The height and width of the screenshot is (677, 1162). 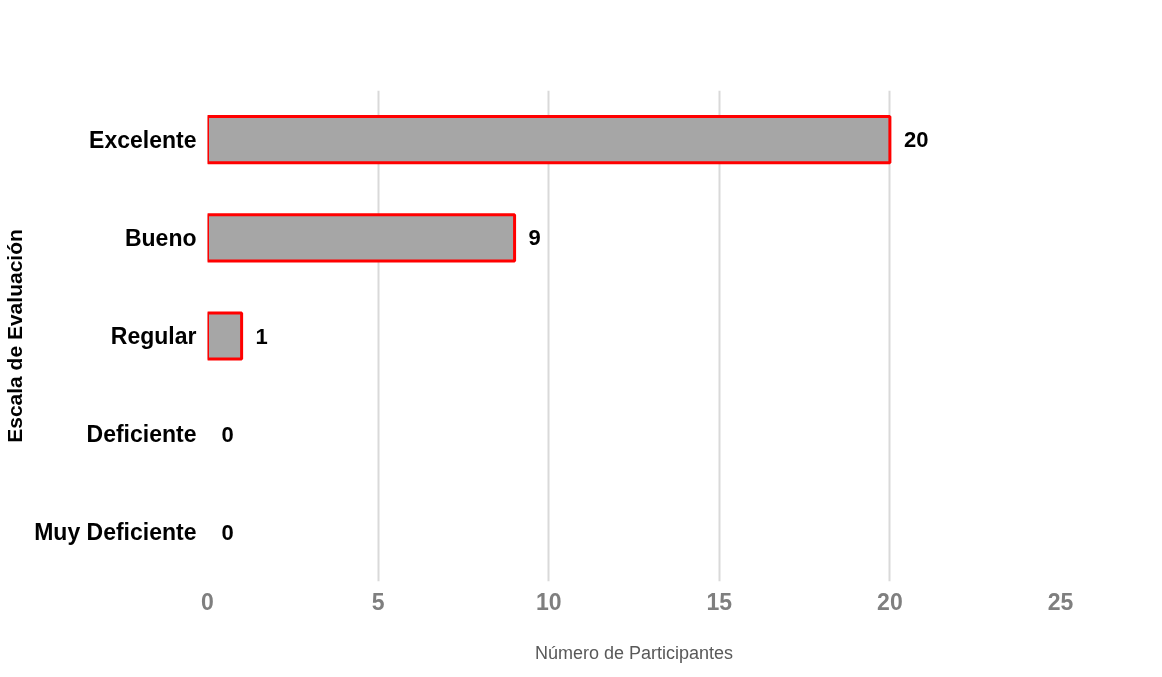 What do you see at coordinates (261, 336) in the screenshot?
I see `data-label: 1` at bounding box center [261, 336].